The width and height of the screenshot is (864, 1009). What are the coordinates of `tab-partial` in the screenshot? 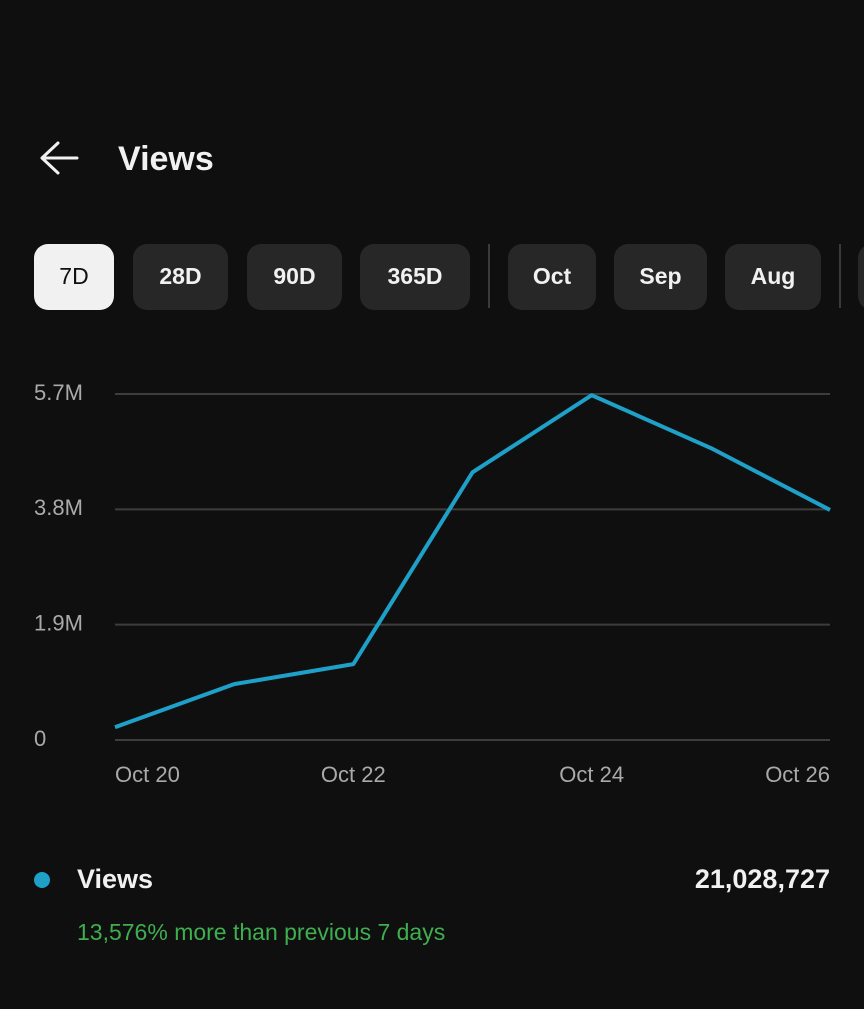 It's located at (861, 277).